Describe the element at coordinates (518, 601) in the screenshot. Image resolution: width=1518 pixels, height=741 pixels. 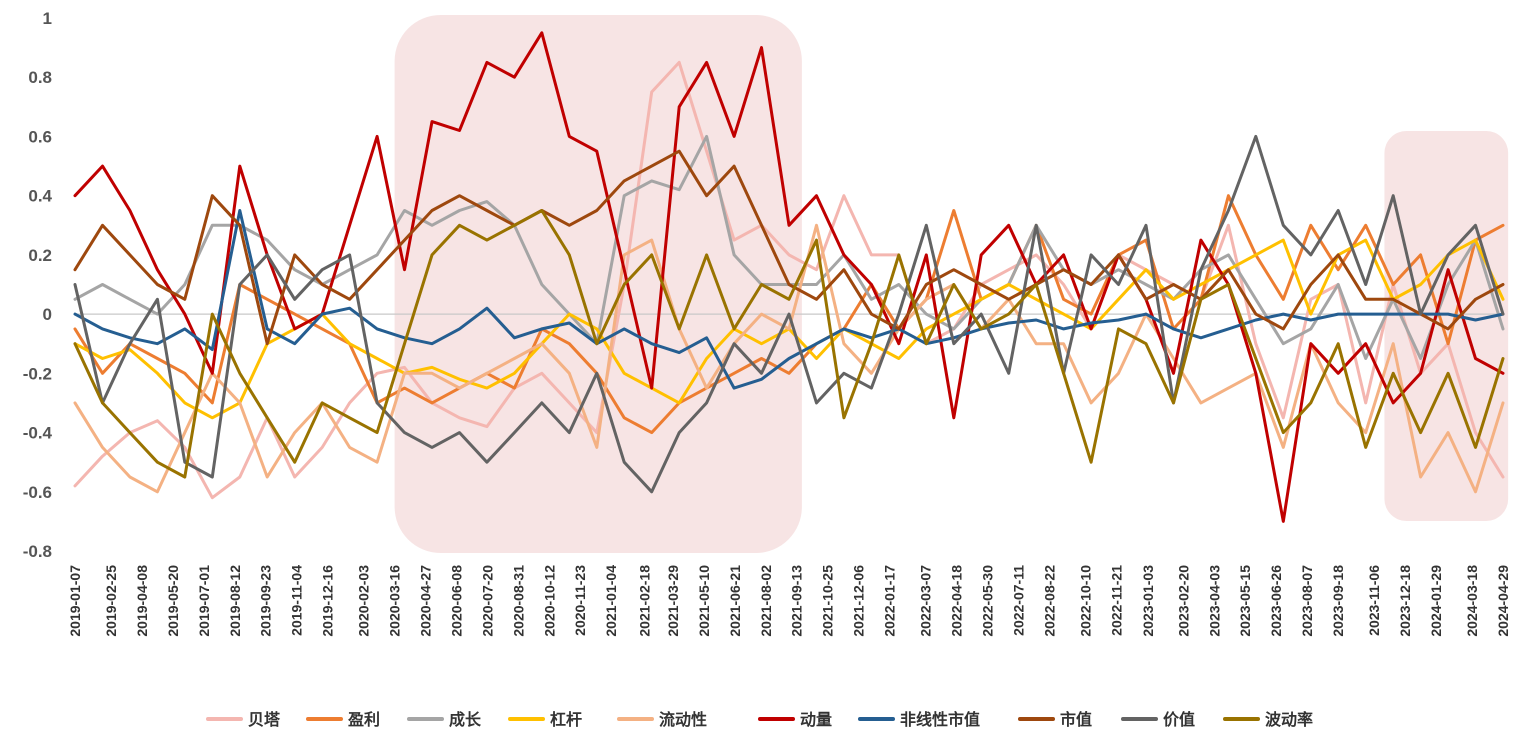
I see `x-tick-label: 2020-08-31` at that location.